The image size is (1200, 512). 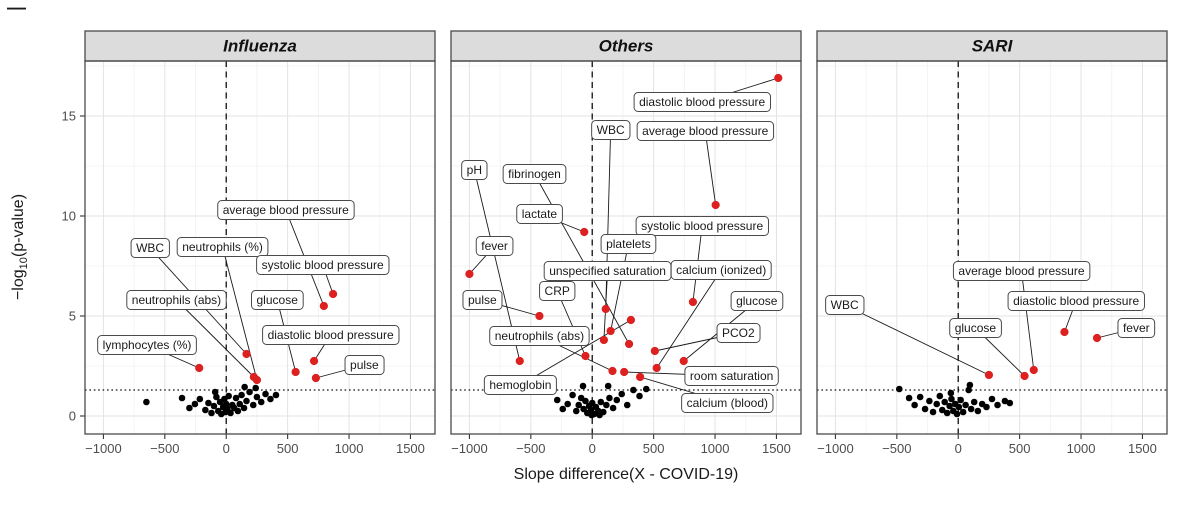 I want to click on point-label: unspecified saturation, so click(x=607, y=271).